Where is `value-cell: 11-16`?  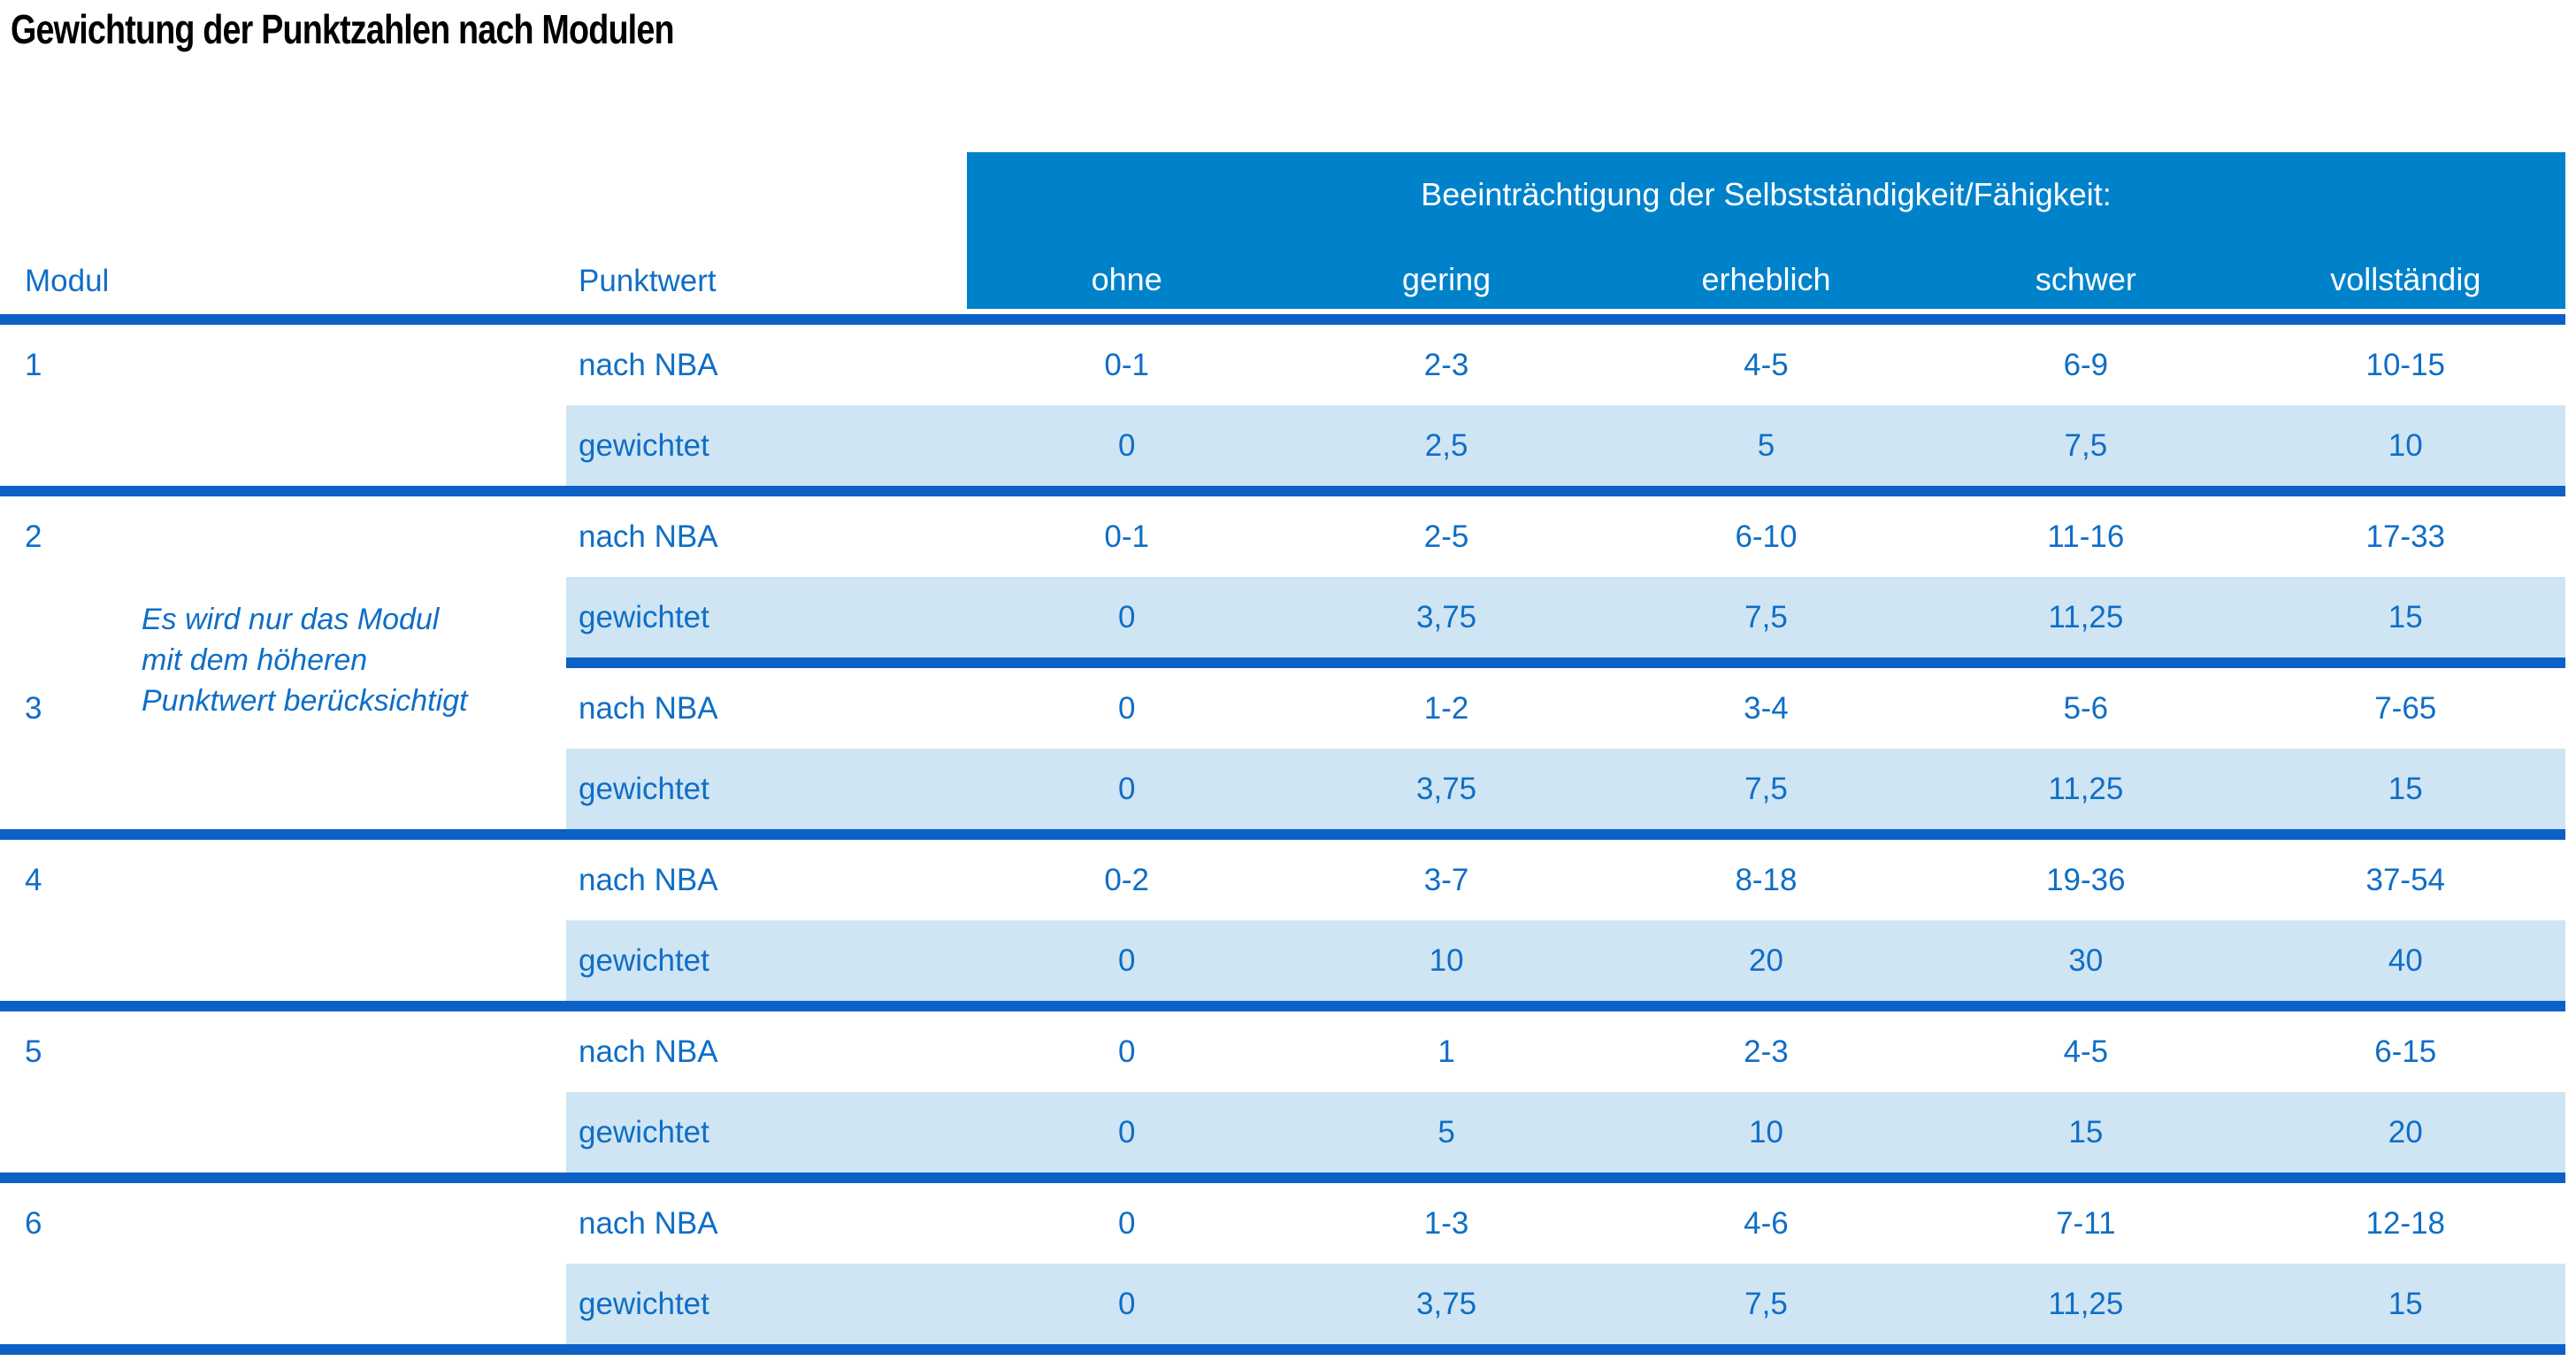
value-cell: 11-16 is located at coordinates (2086, 536).